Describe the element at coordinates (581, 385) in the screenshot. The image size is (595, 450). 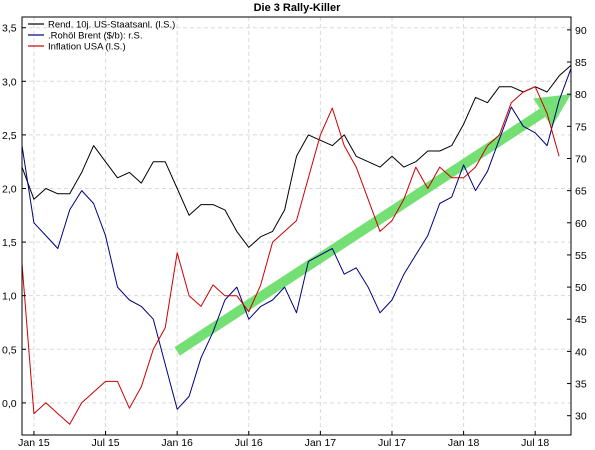
I see `right-tick-label: 35` at that location.